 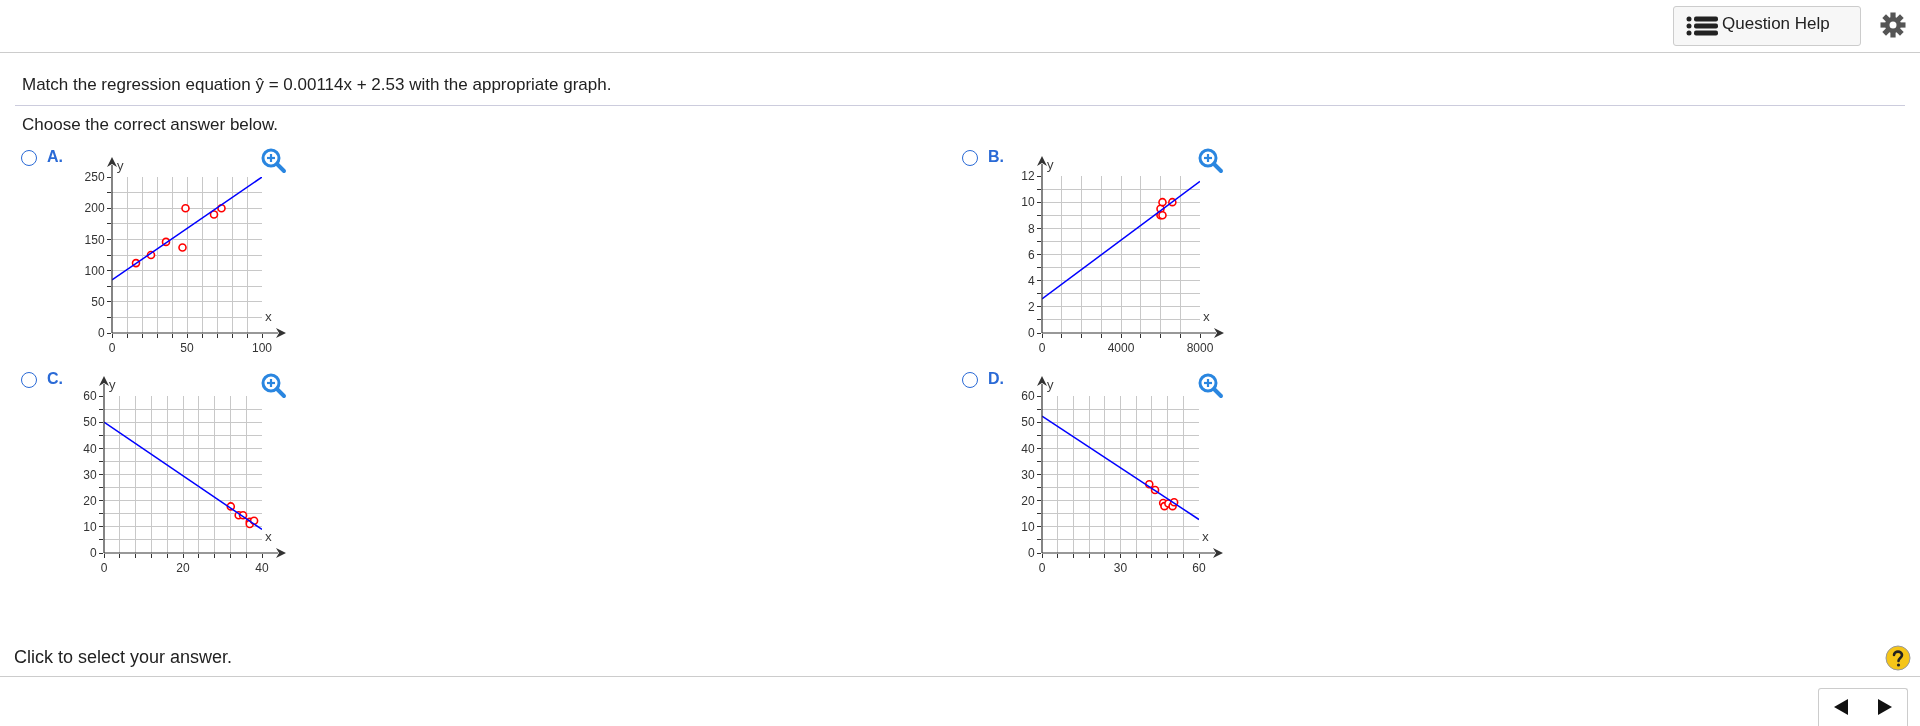 I want to click on chart-title: C., so click(x=55, y=379).